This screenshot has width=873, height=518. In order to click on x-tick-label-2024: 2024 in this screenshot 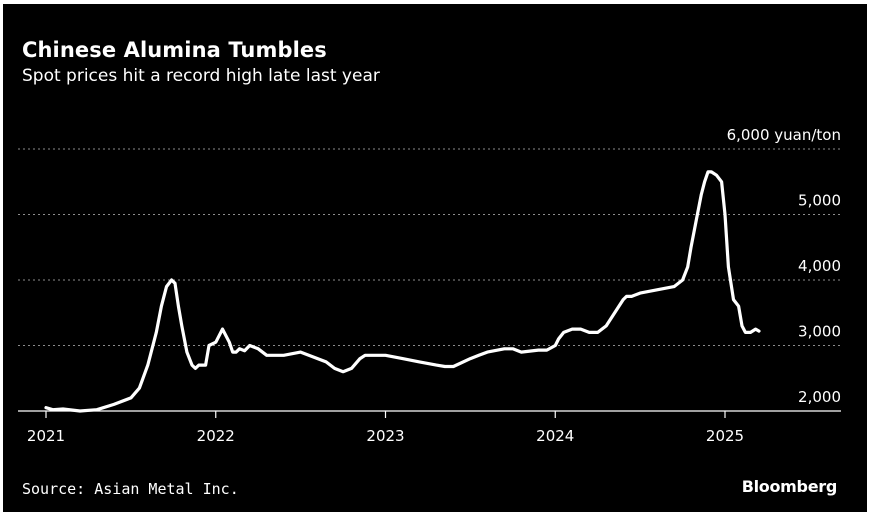, I will do `click(555, 436)`.